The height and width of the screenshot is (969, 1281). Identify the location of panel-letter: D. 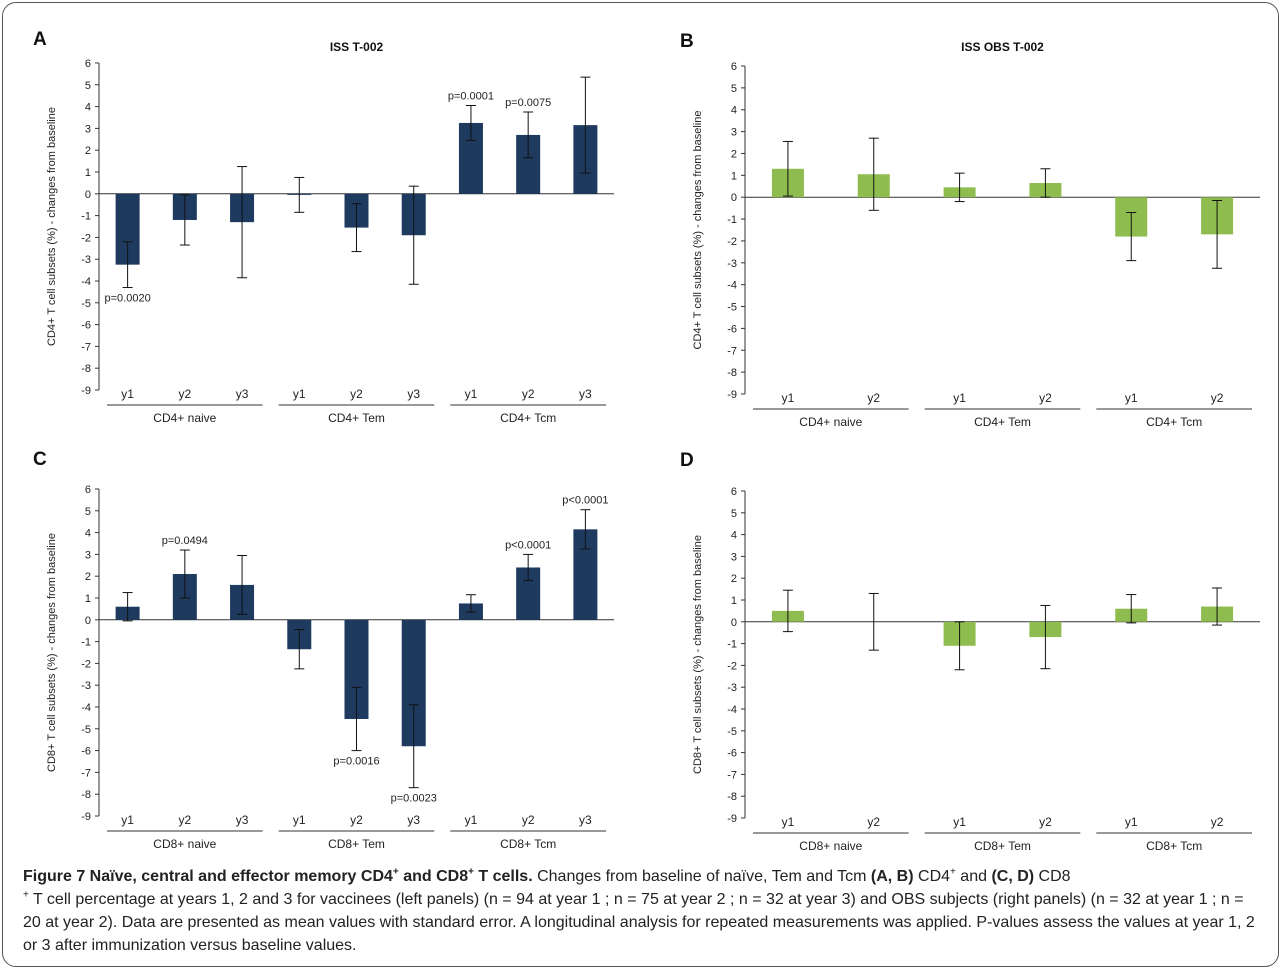
(687, 460).